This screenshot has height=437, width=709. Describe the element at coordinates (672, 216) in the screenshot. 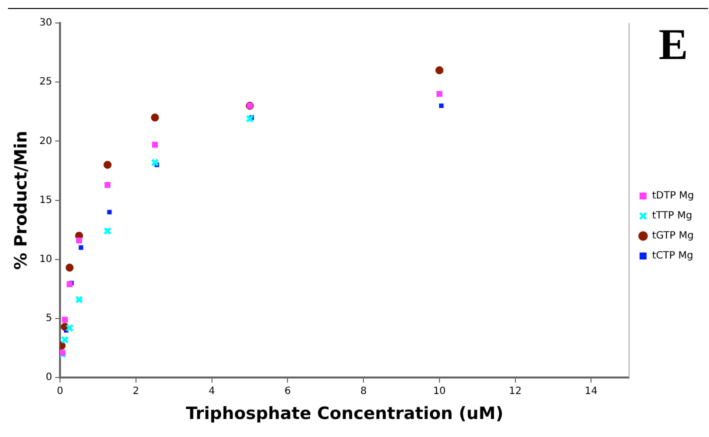

I see `legend-label: tTTP Mg` at that location.